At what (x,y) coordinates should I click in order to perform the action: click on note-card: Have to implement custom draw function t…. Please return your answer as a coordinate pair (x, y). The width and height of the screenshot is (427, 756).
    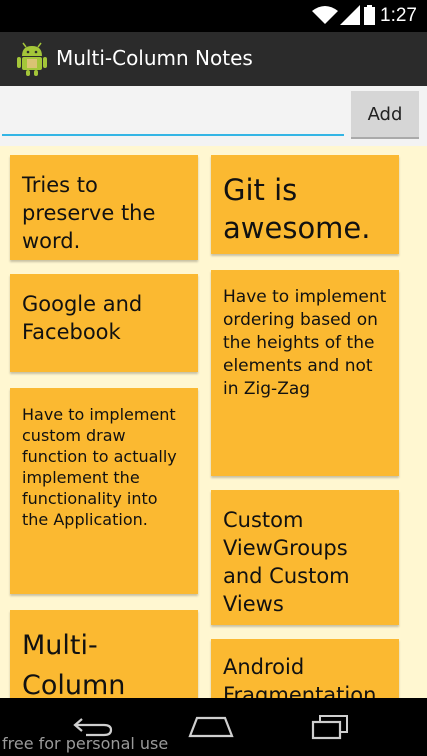
    Looking at the image, I should click on (104, 491).